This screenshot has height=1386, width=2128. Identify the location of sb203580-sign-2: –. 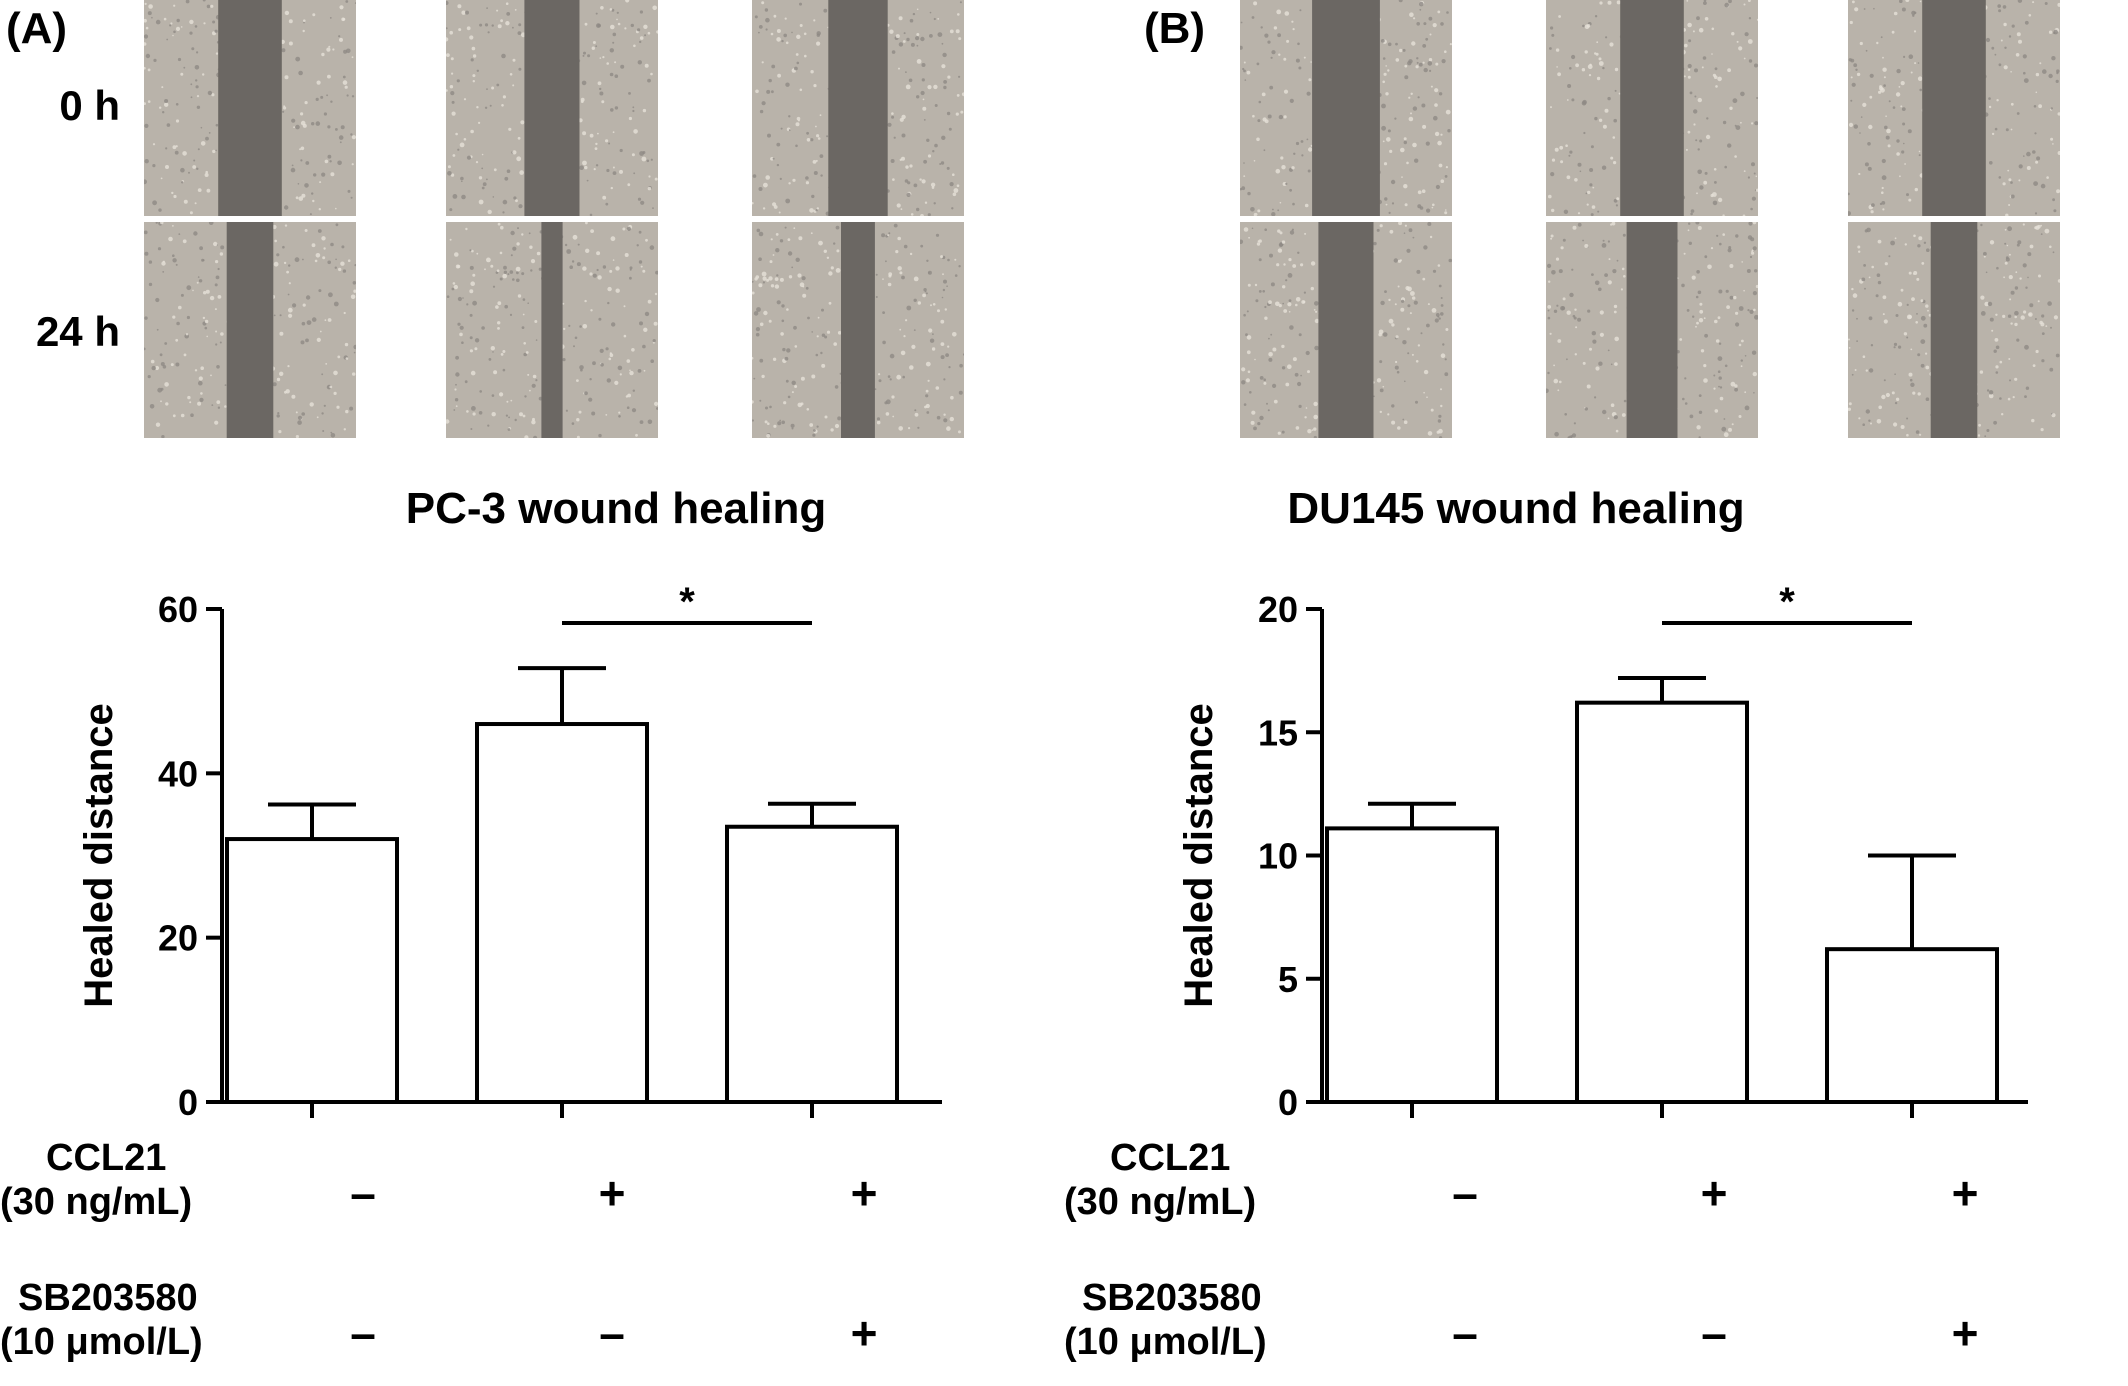
(612, 1333).